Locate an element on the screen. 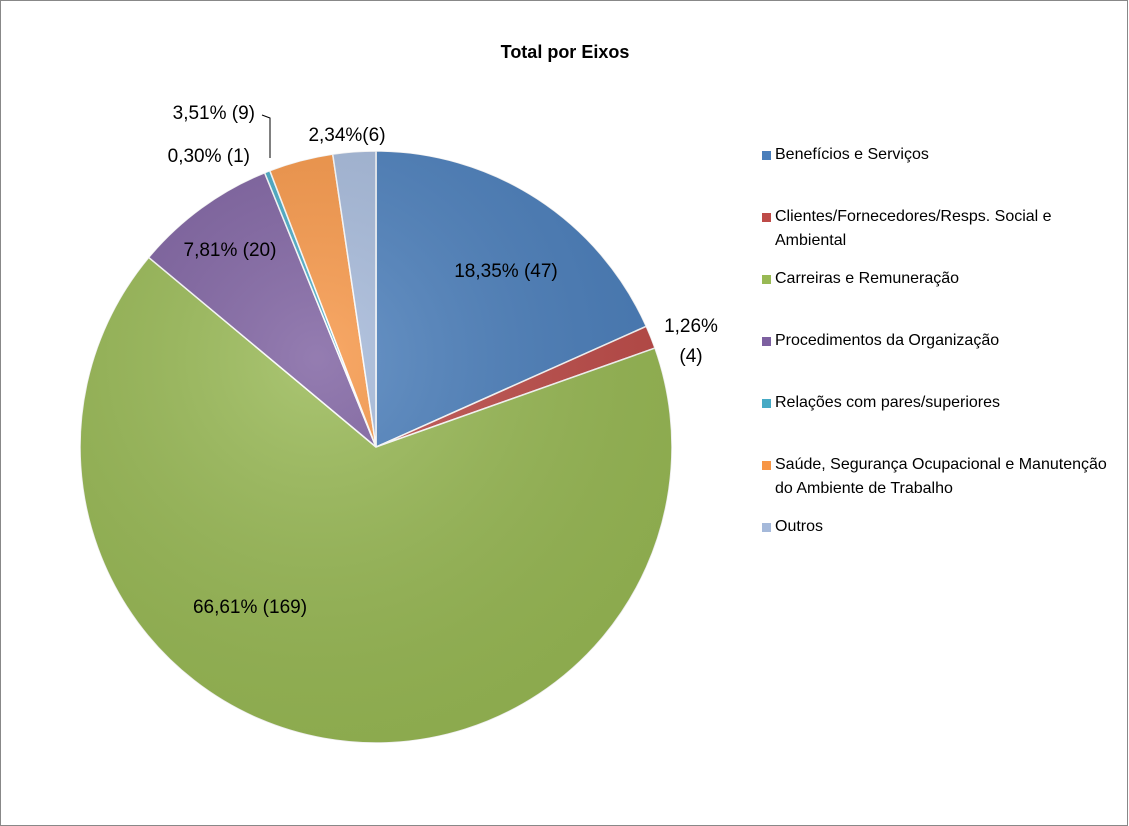  legend-item: Outros is located at coordinates (939, 546).